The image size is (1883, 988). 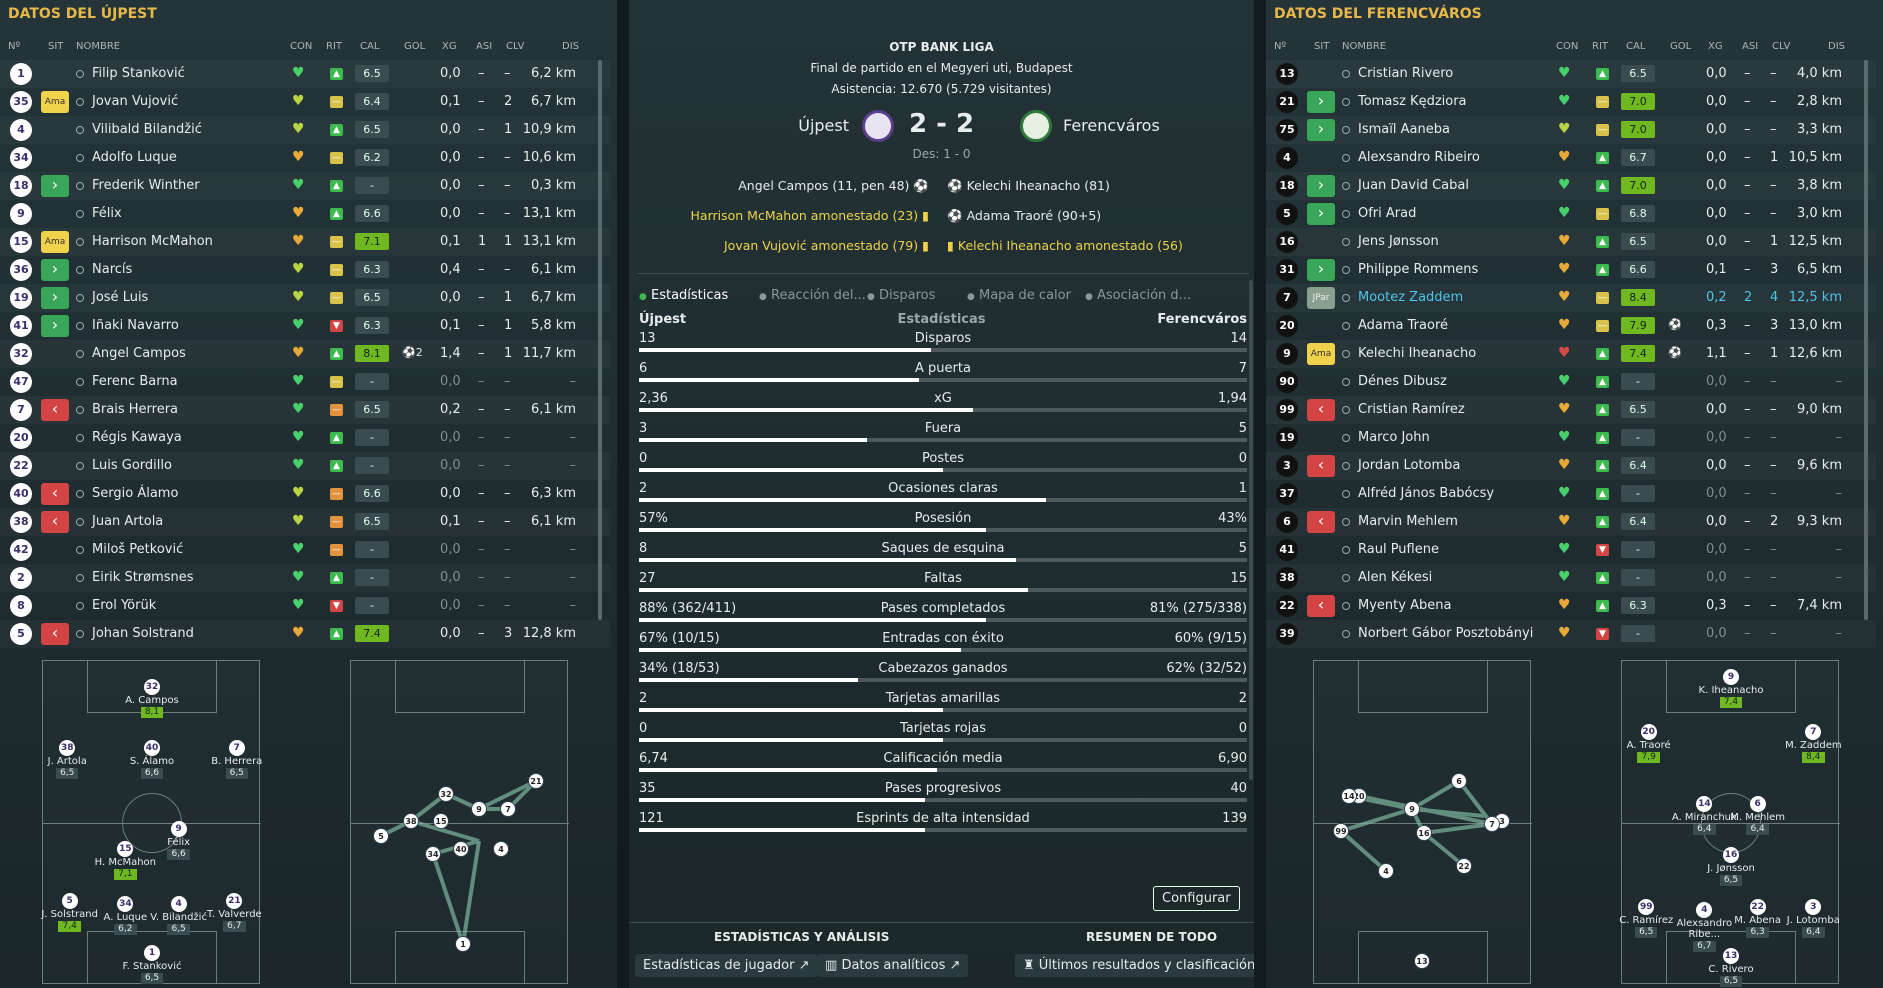 What do you see at coordinates (135, 101) in the screenshot?
I see `player-name: Jovan Vujović` at bounding box center [135, 101].